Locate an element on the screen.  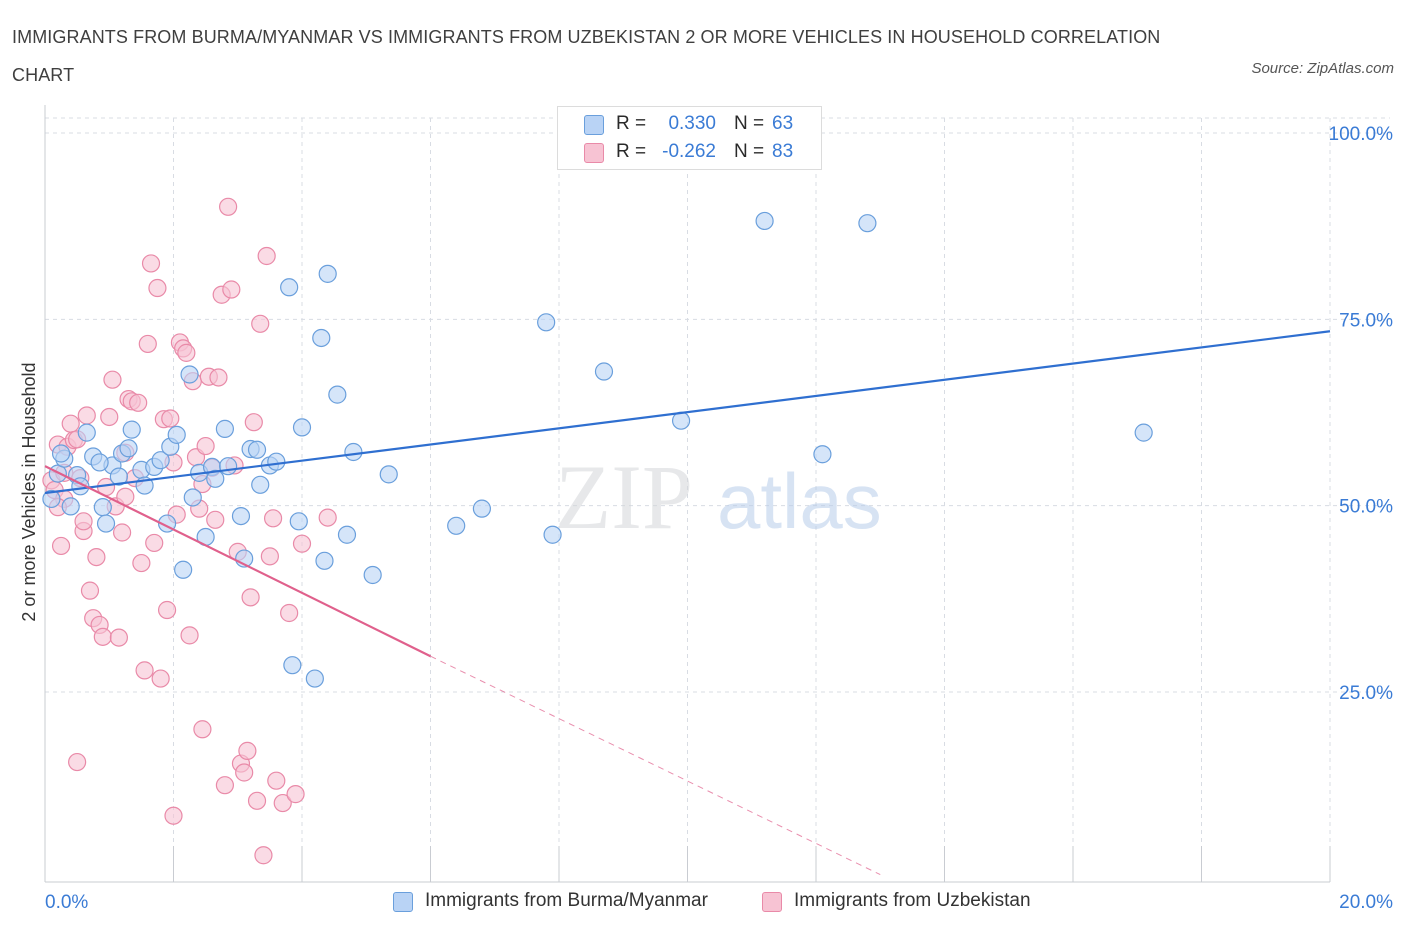
y-tick-label: 100.0% is located at coordinates (1361, 134).